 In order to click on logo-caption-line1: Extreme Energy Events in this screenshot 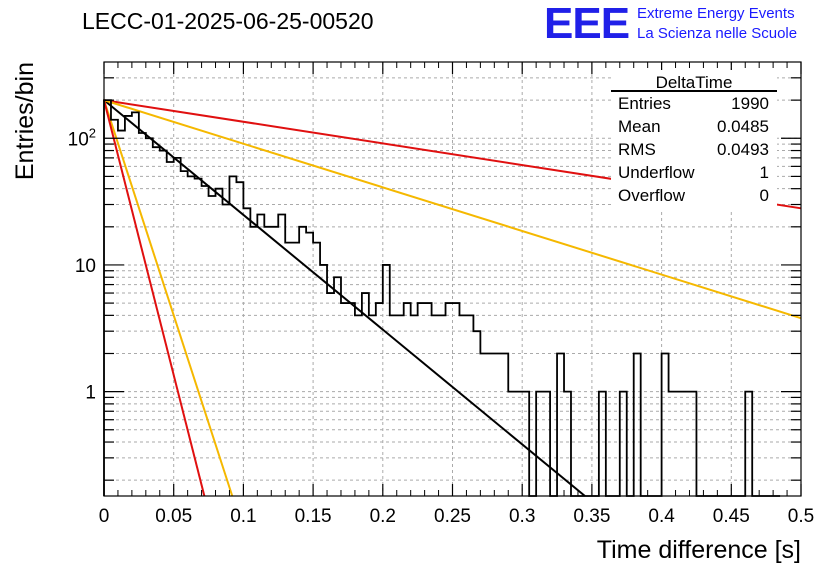, I will do `click(716, 13)`.